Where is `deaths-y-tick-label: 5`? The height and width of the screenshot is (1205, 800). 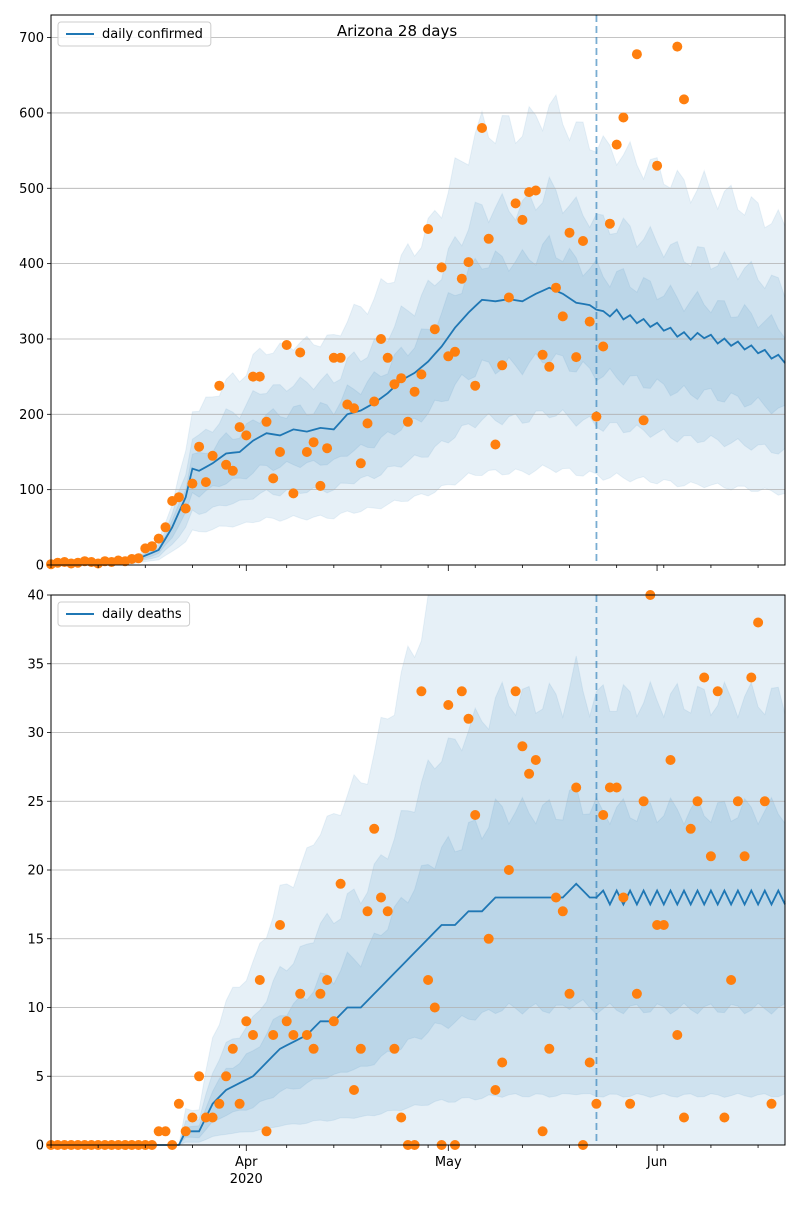 deaths-y-tick-label: 5 is located at coordinates (40, 1077).